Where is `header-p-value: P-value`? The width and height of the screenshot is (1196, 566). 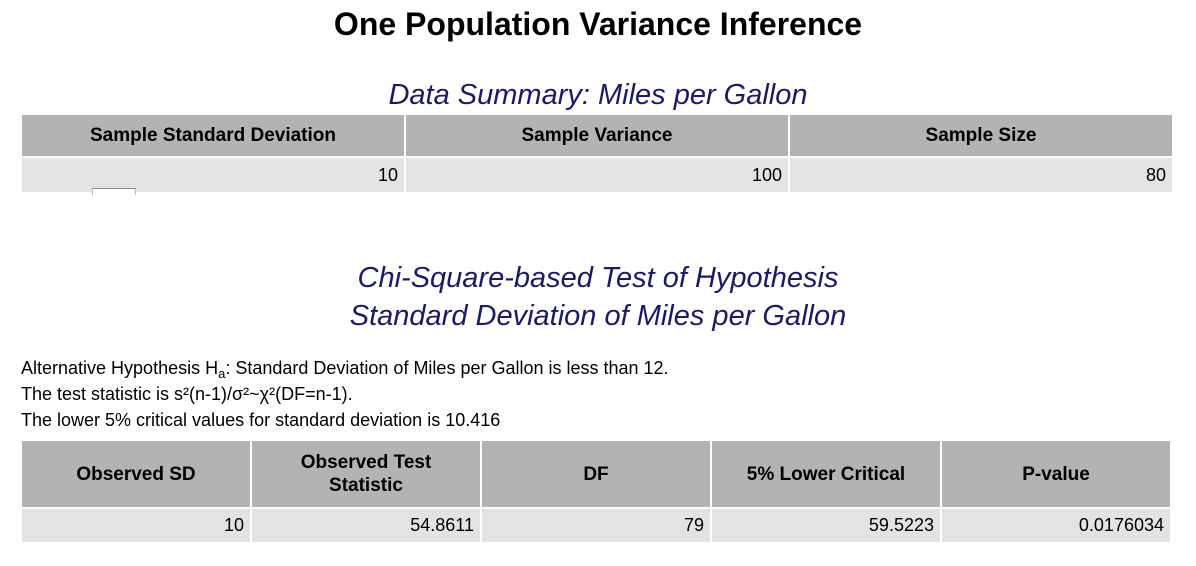 header-p-value: P-value is located at coordinates (1056, 474).